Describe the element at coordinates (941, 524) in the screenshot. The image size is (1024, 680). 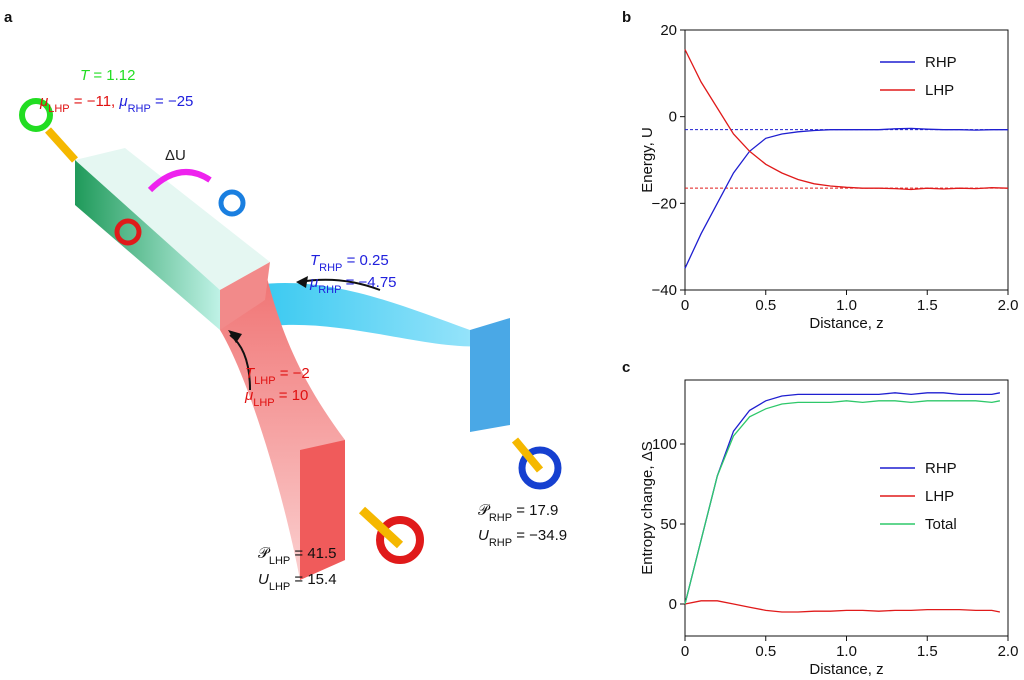
I see `legend-label: Total` at that location.